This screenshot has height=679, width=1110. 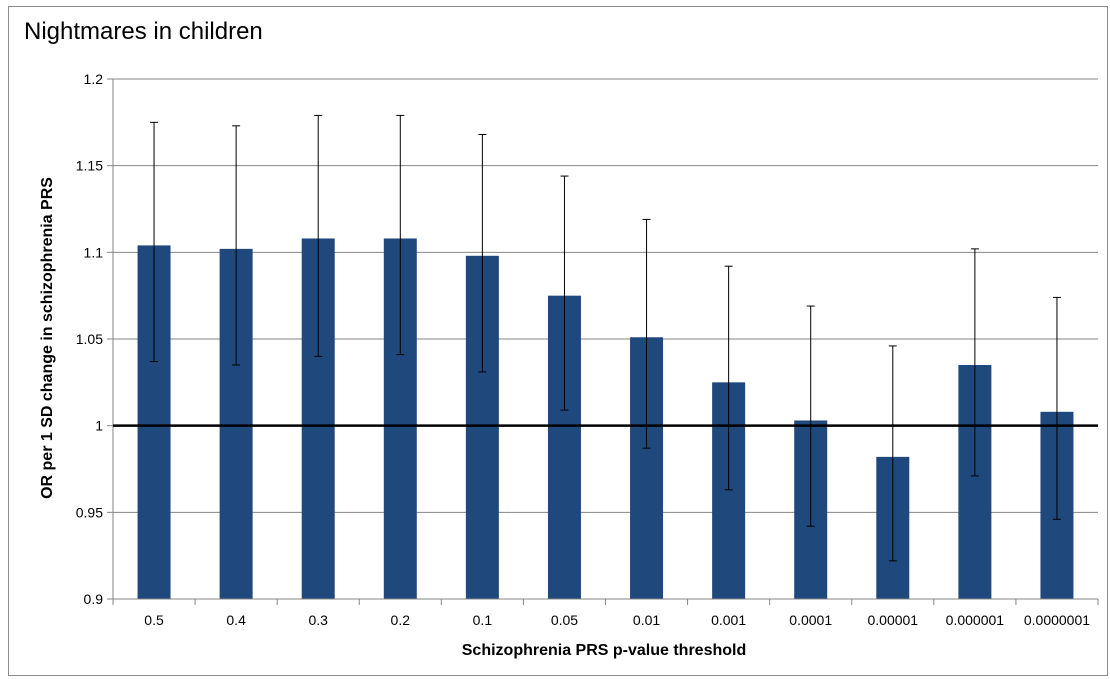 What do you see at coordinates (401, 620) in the screenshot?
I see `x-tick-label: 0.2` at bounding box center [401, 620].